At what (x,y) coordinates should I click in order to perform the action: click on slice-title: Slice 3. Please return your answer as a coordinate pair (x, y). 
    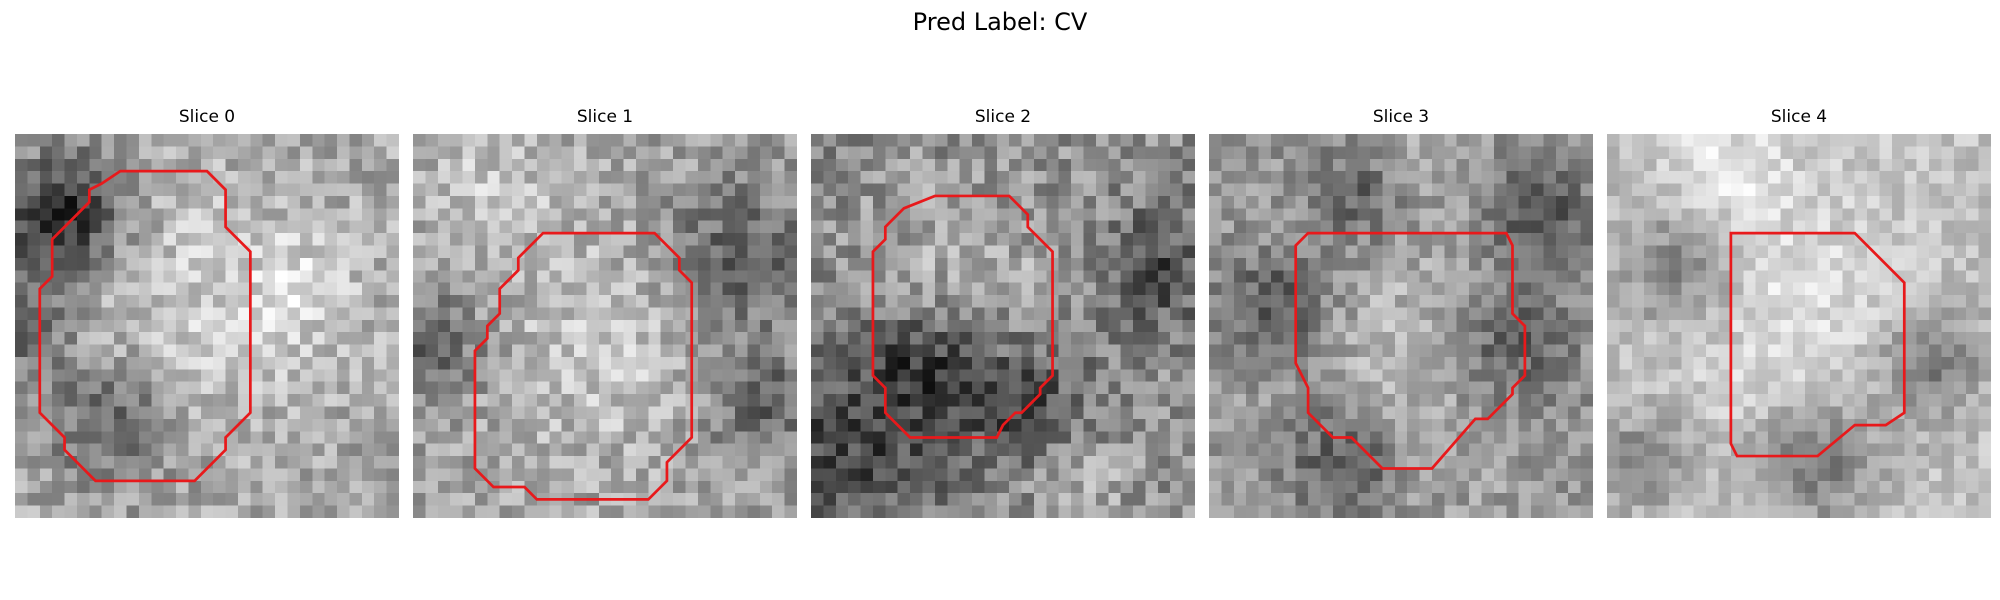
    Looking at the image, I should click on (1401, 117).